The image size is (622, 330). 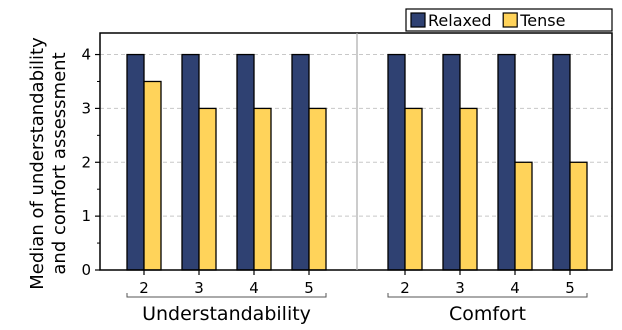 What do you see at coordinates (226, 314) in the screenshot?
I see `group-label: Understandability` at bounding box center [226, 314].